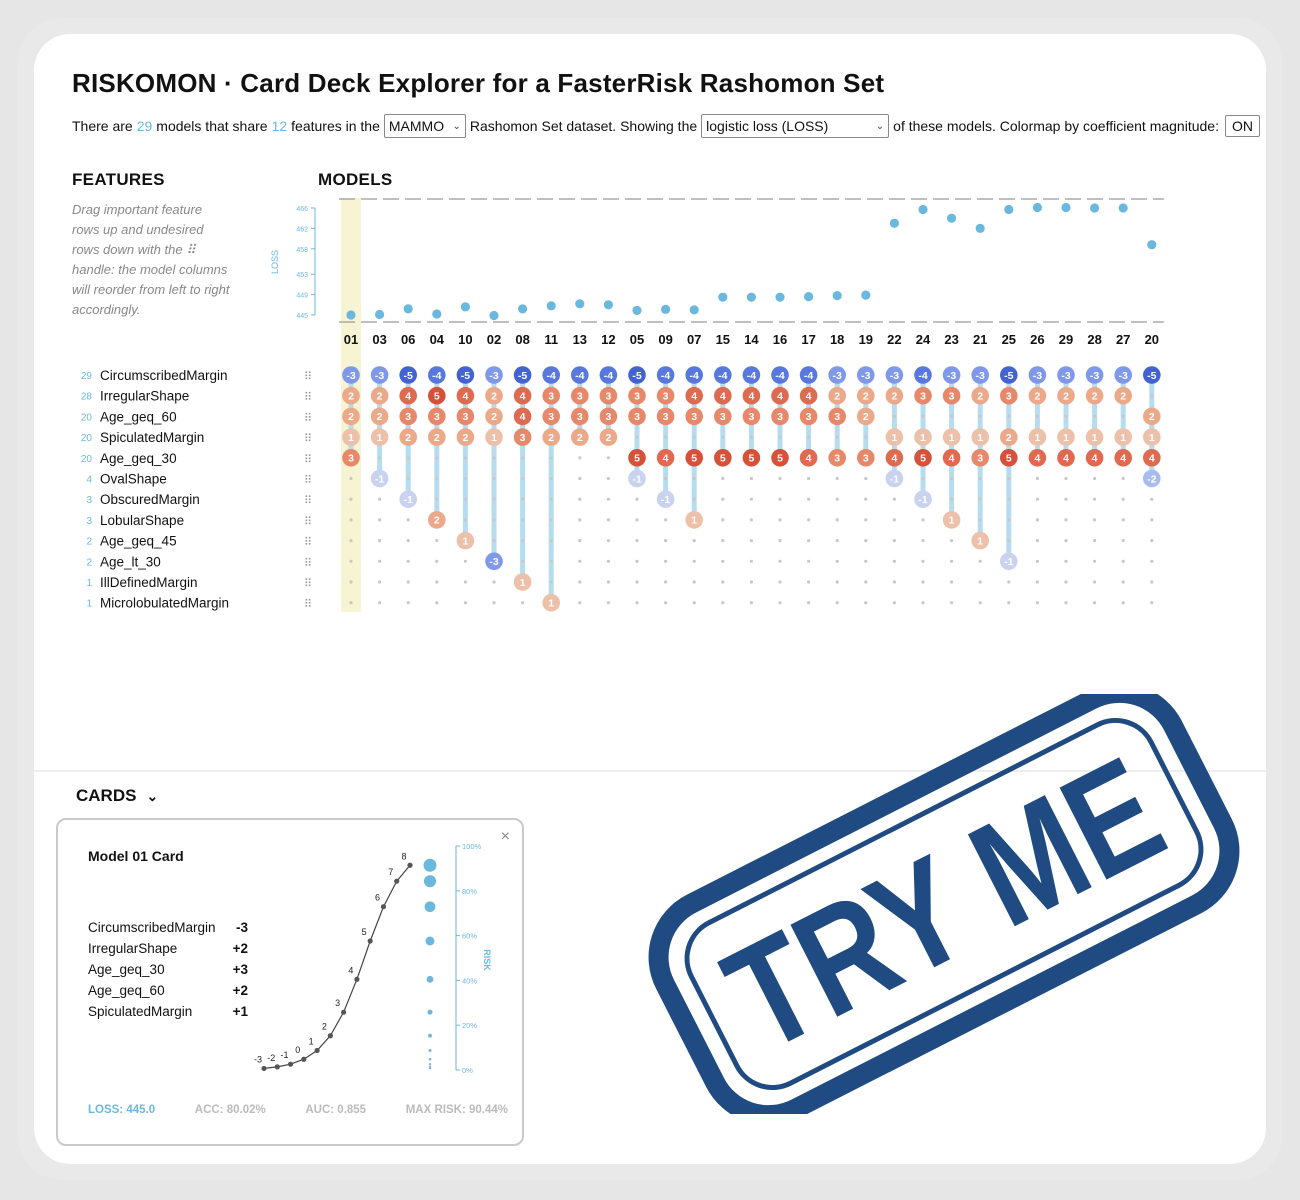  Describe the element at coordinates (665, 339) in the screenshot. I see `model-label: 09` at that location.